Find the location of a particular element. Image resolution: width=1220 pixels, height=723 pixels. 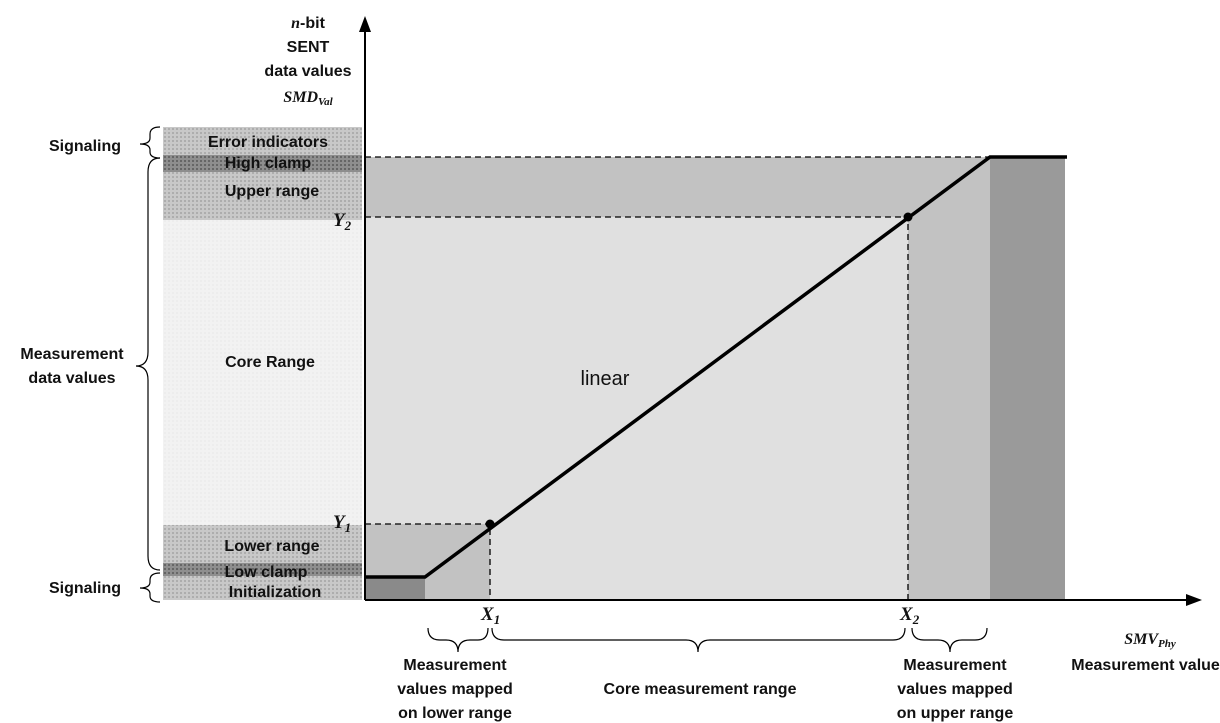

band-label: Error indicators is located at coordinates (268, 142).